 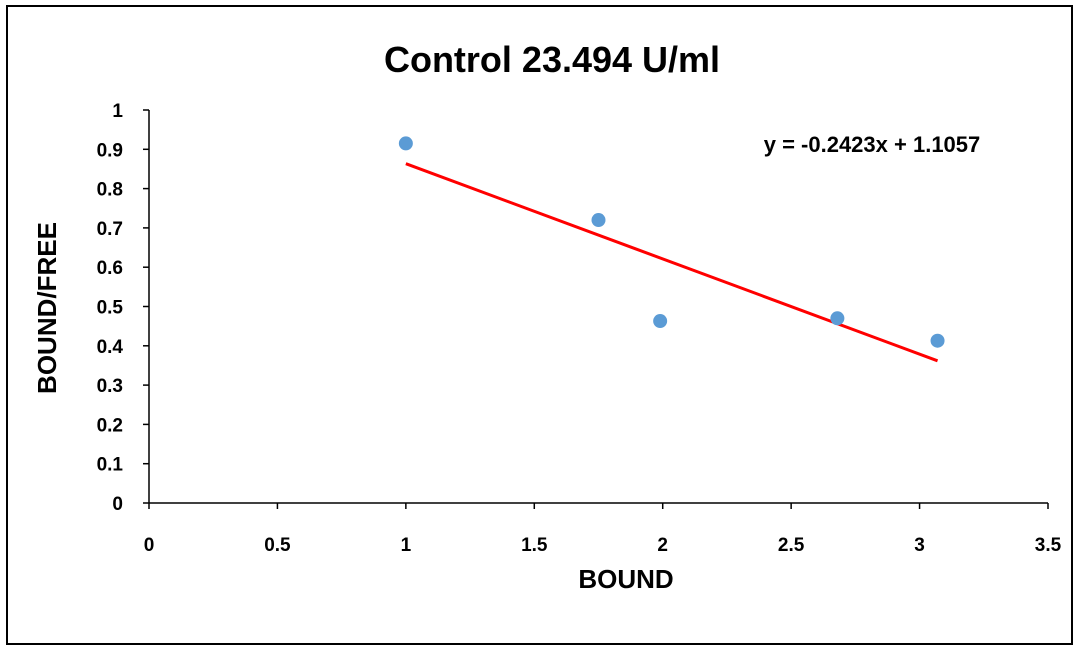 What do you see at coordinates (149, 545) in the screenshot?
I see `x-tick-label: 0` at bounding box center [149, 545].